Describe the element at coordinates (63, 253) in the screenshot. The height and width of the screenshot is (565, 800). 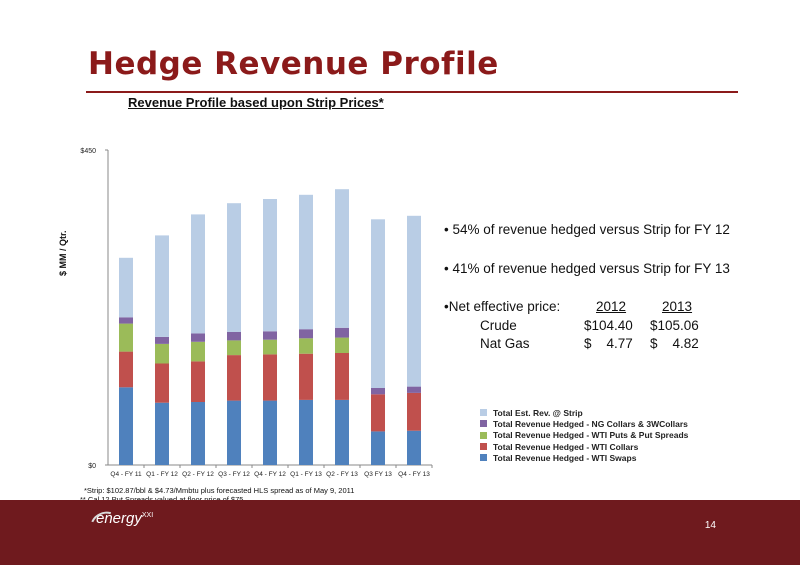
I see `y-axis-label: $ MM / Qtr.` at that location.